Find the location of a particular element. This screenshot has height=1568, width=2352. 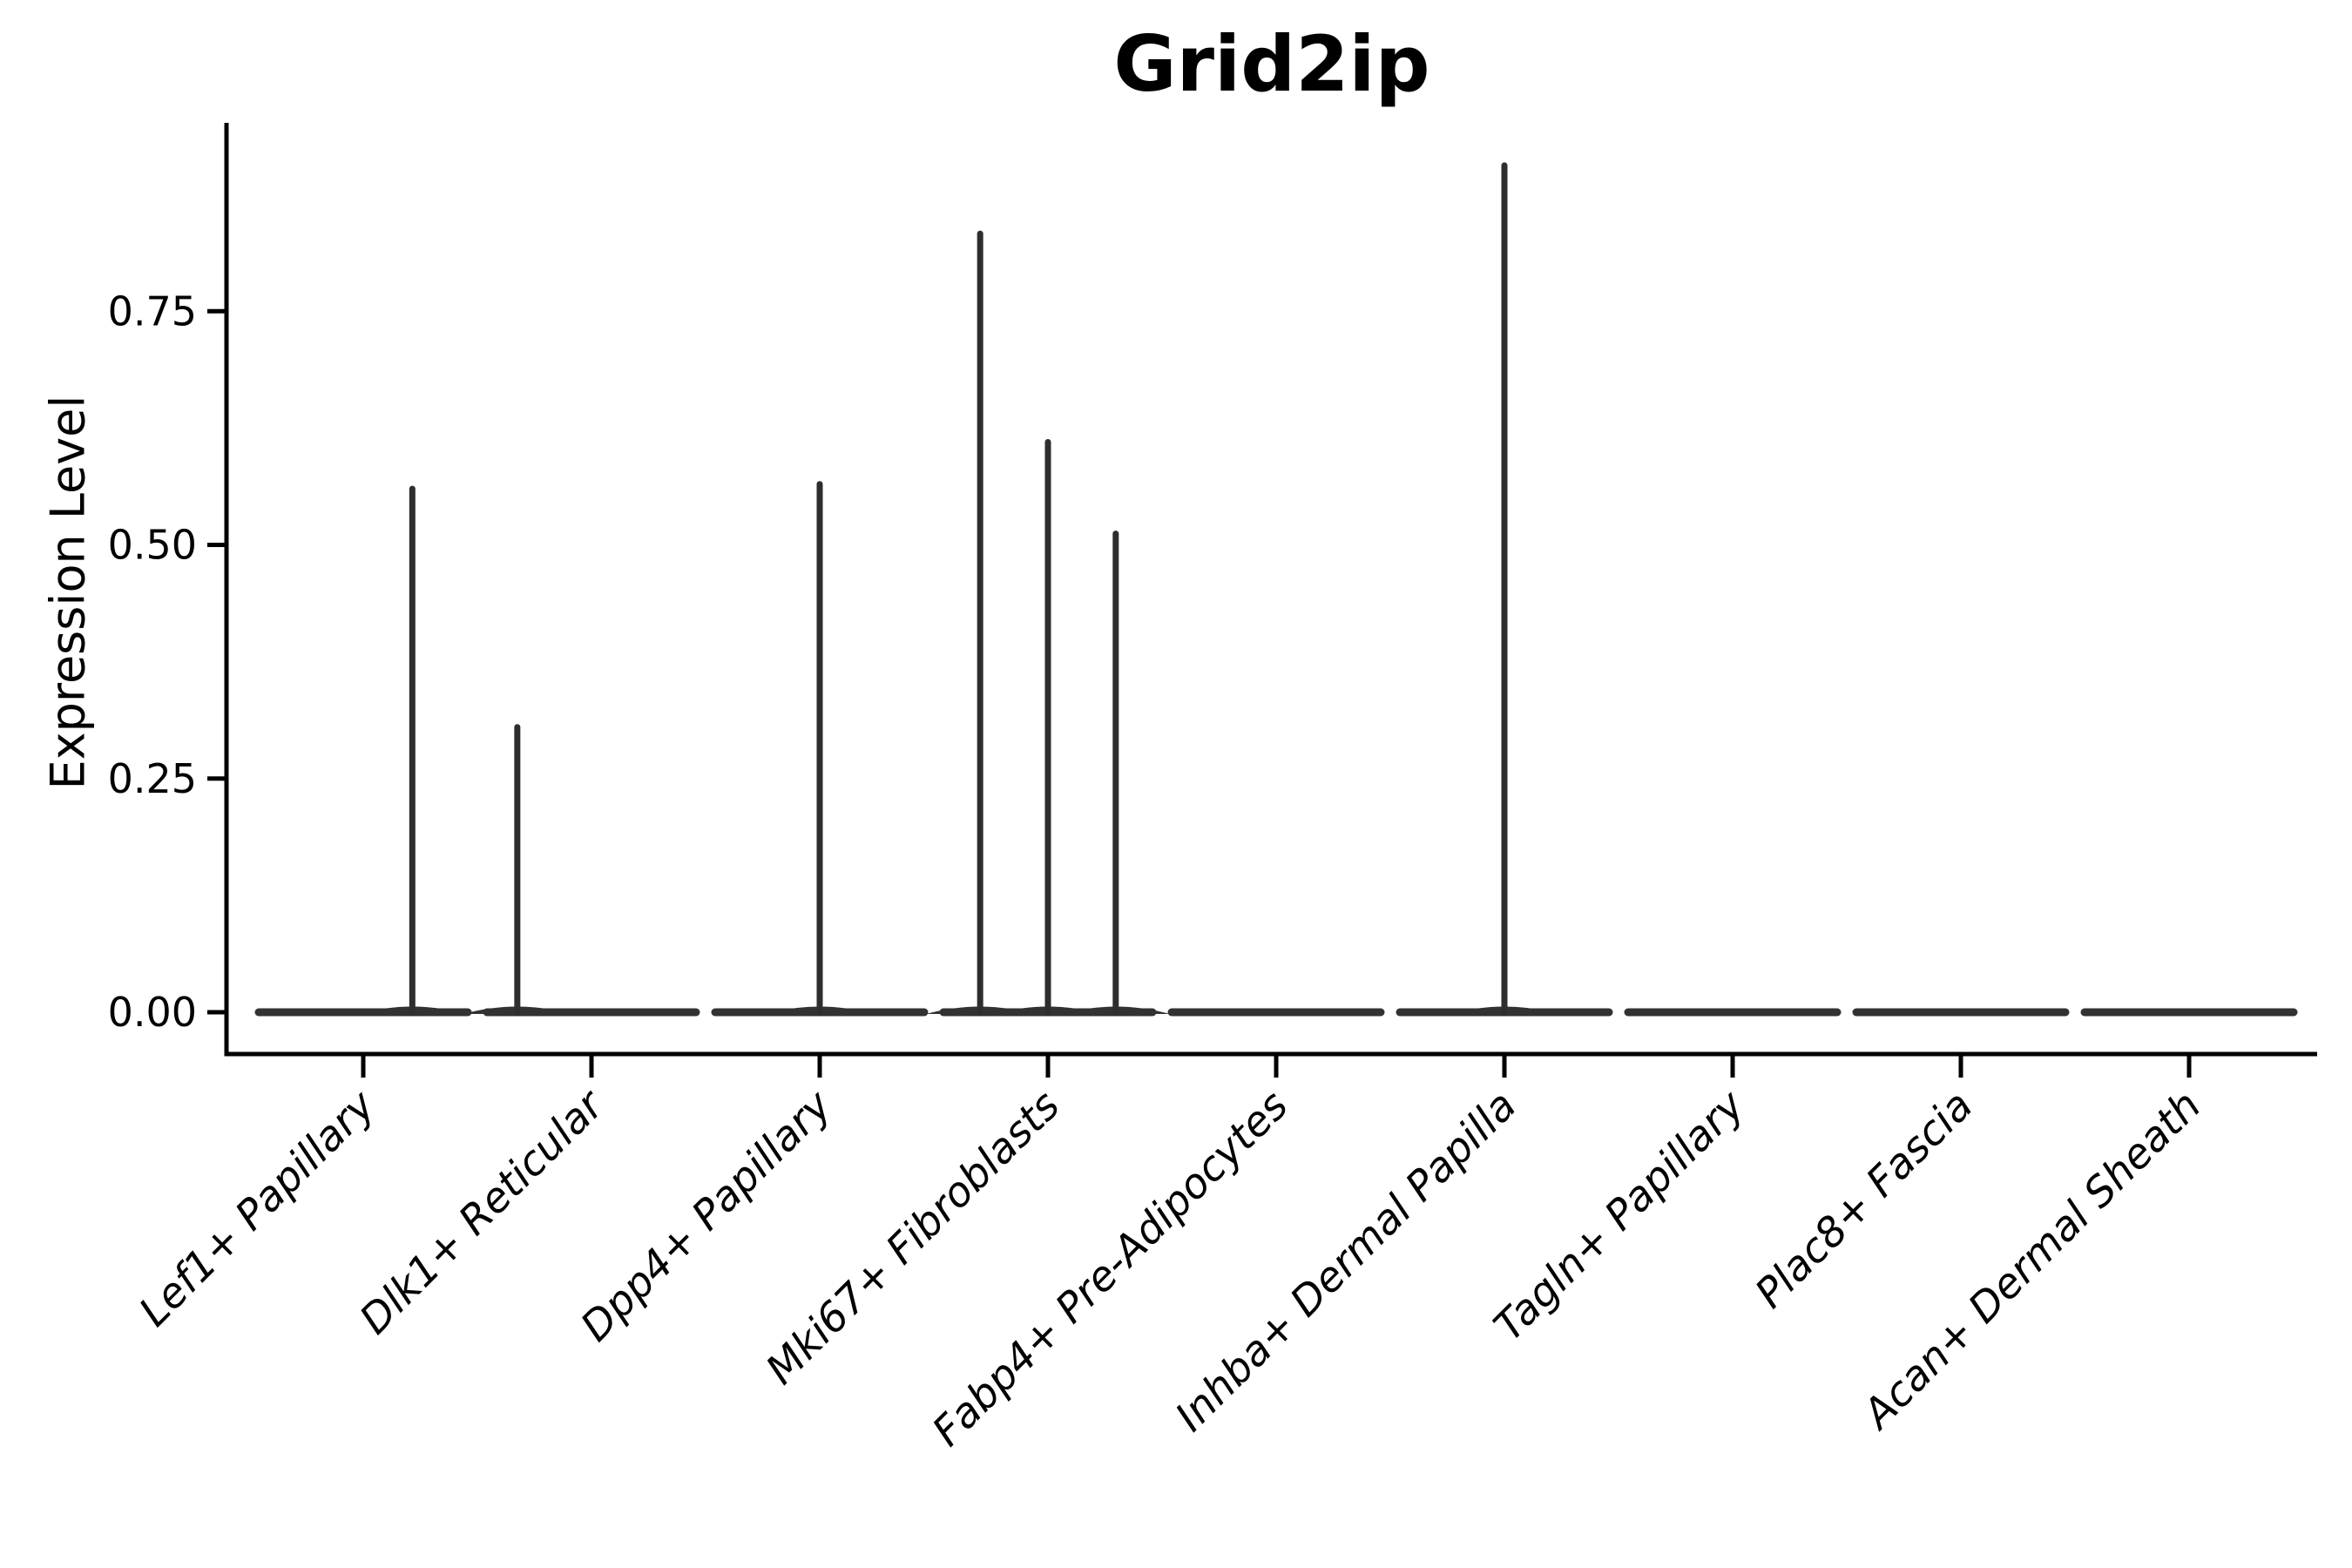

x-tick-label: Tagln+ Papillary is located at coordinates (1620, 1216).